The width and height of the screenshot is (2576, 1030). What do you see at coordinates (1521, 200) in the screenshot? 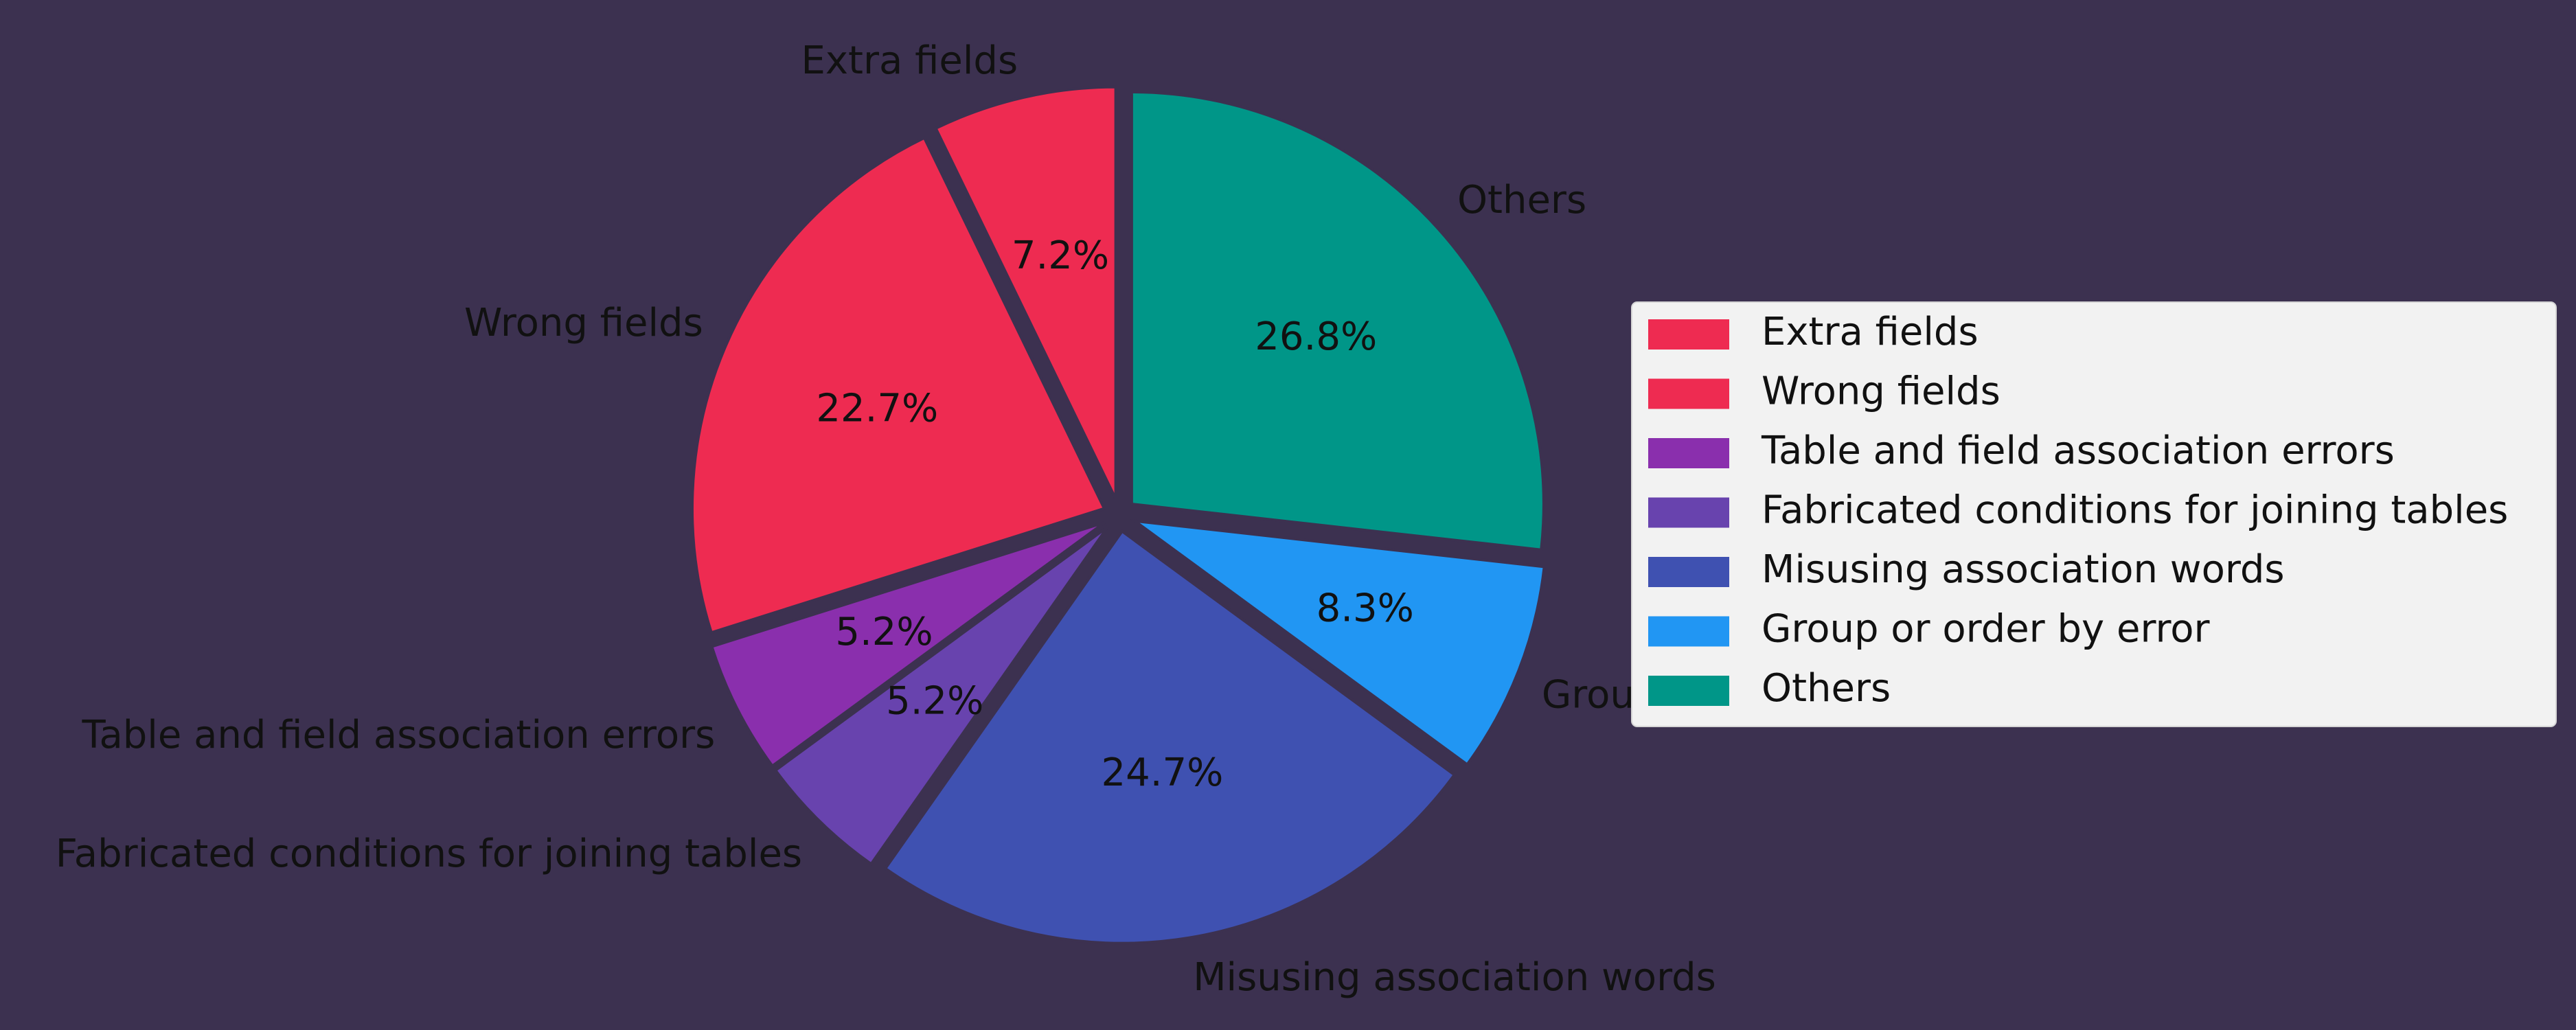
I see `slice-label-others: Others` at bounding box center [1521, 200].